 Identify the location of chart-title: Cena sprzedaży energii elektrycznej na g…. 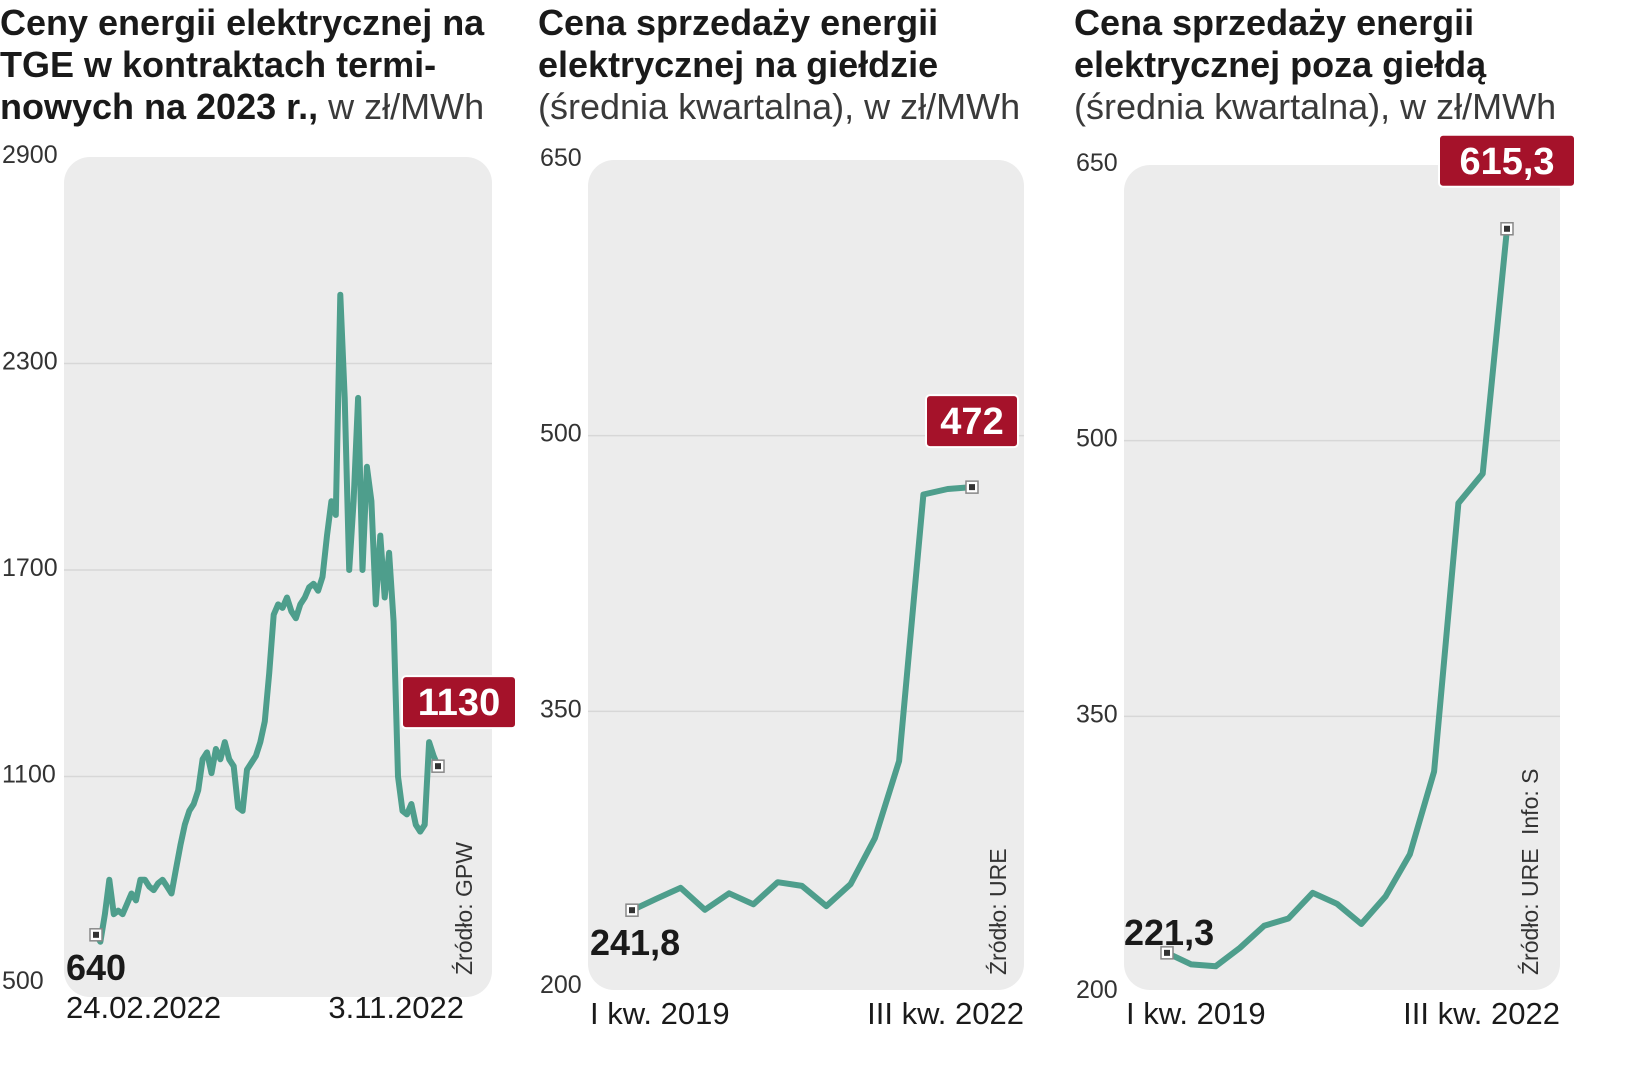
(818, 65).